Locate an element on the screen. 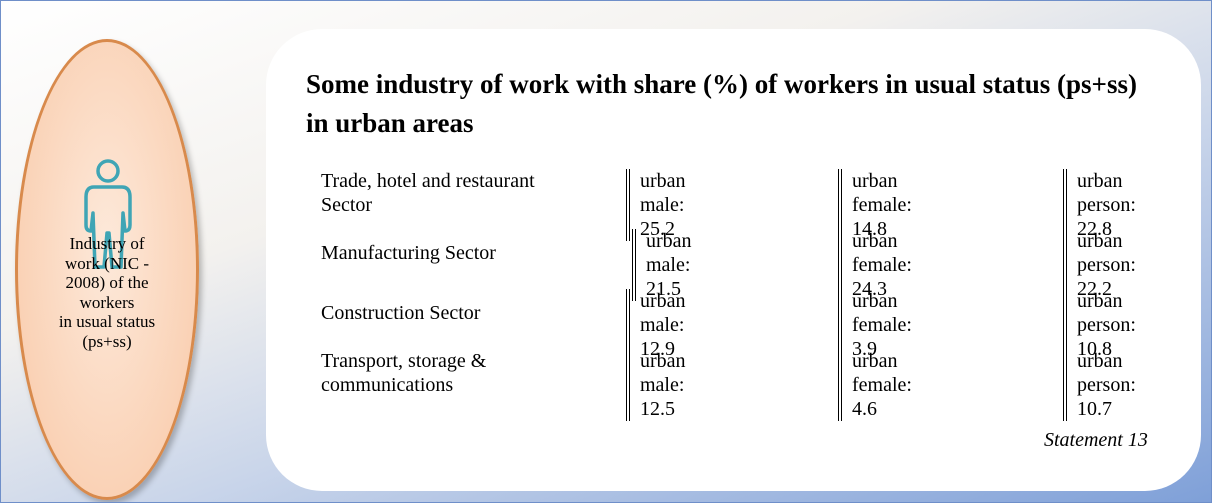  sector-name: Construction Sector is located at coordinates (471, 313).